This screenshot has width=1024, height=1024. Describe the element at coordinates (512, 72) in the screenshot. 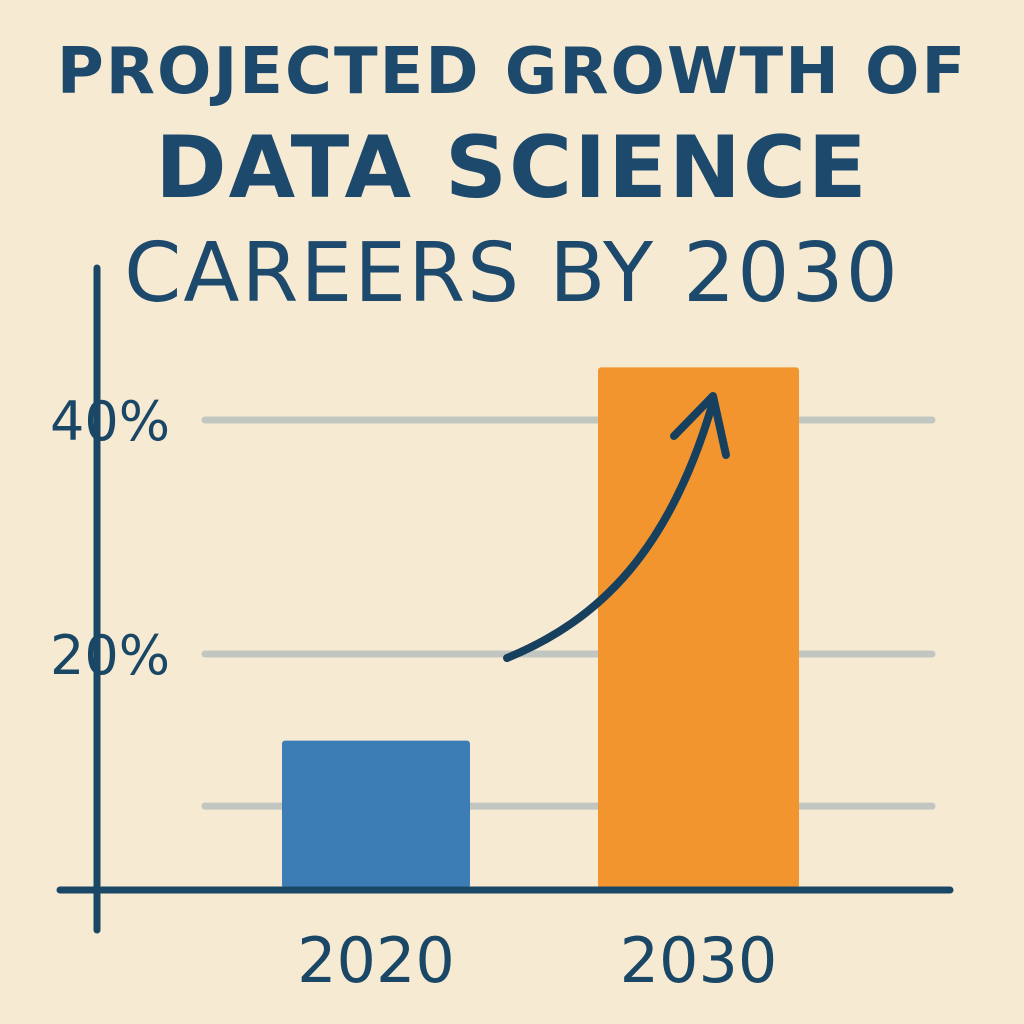

I see `chart-title-line-1: PROJECTED GROWTH OF` at that location.